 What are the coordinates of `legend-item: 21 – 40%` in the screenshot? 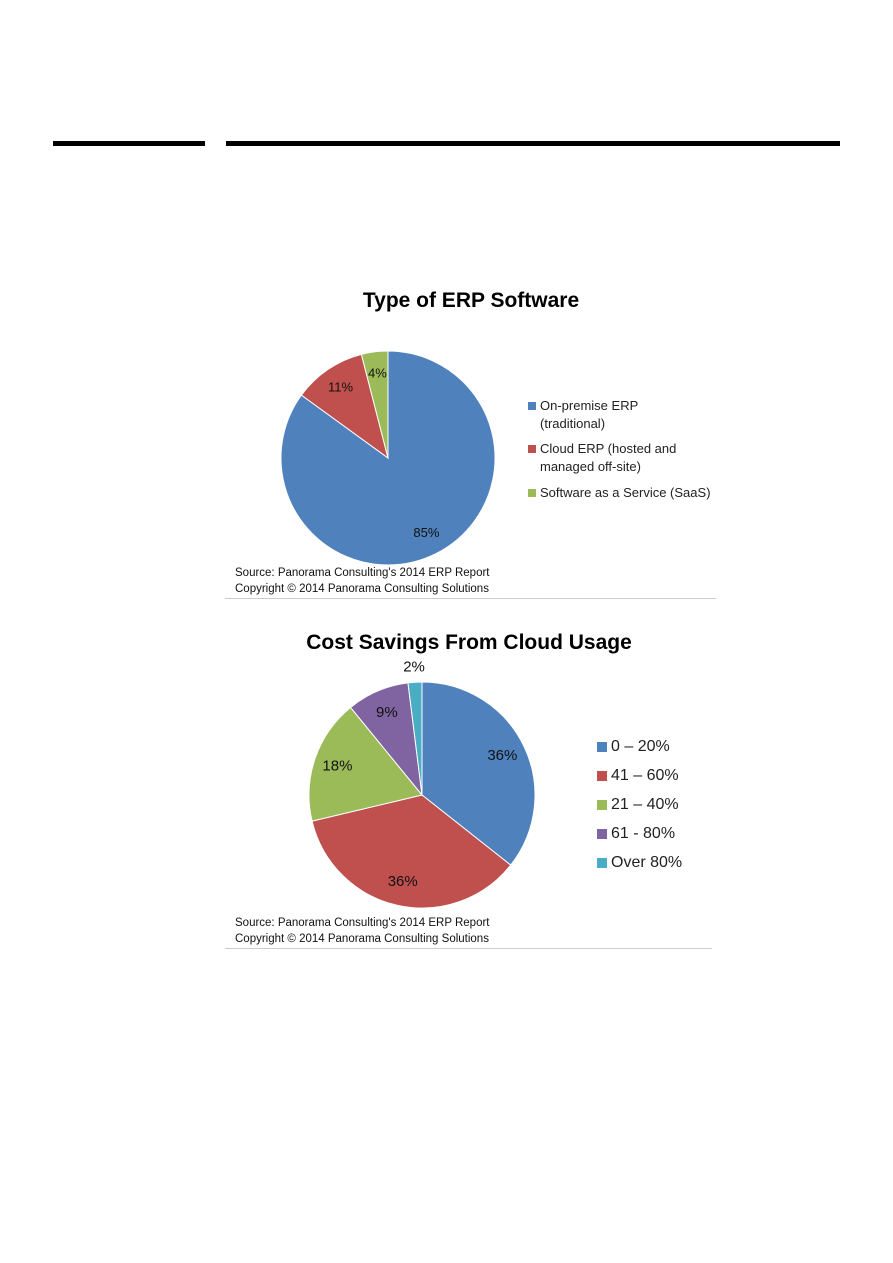 It's located at (704, 805).